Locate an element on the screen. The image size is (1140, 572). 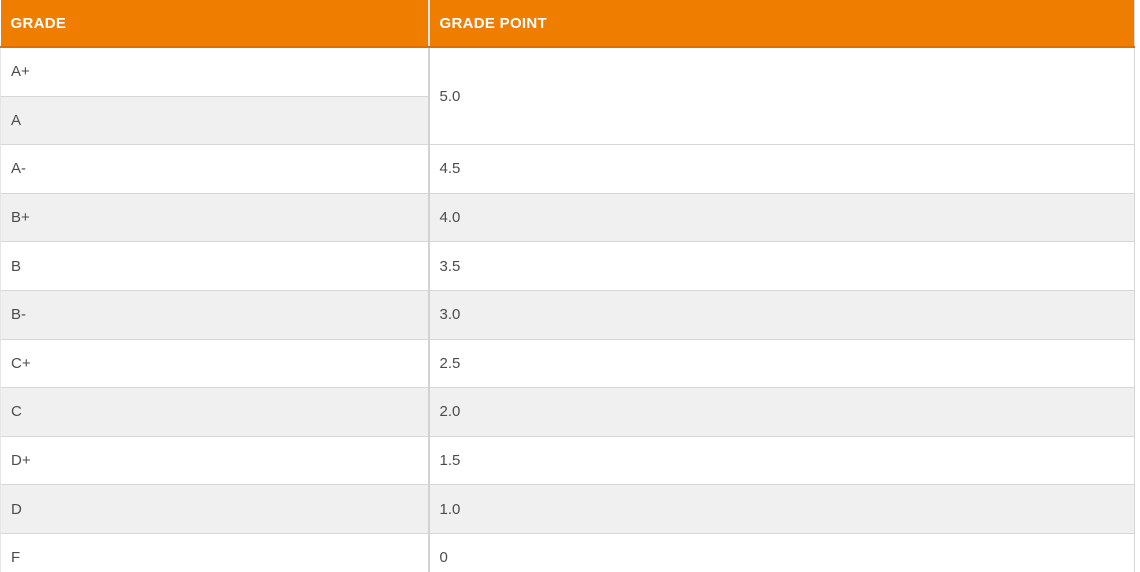
grade-point-cell: 3.5 is located at coordinates (781, 266).